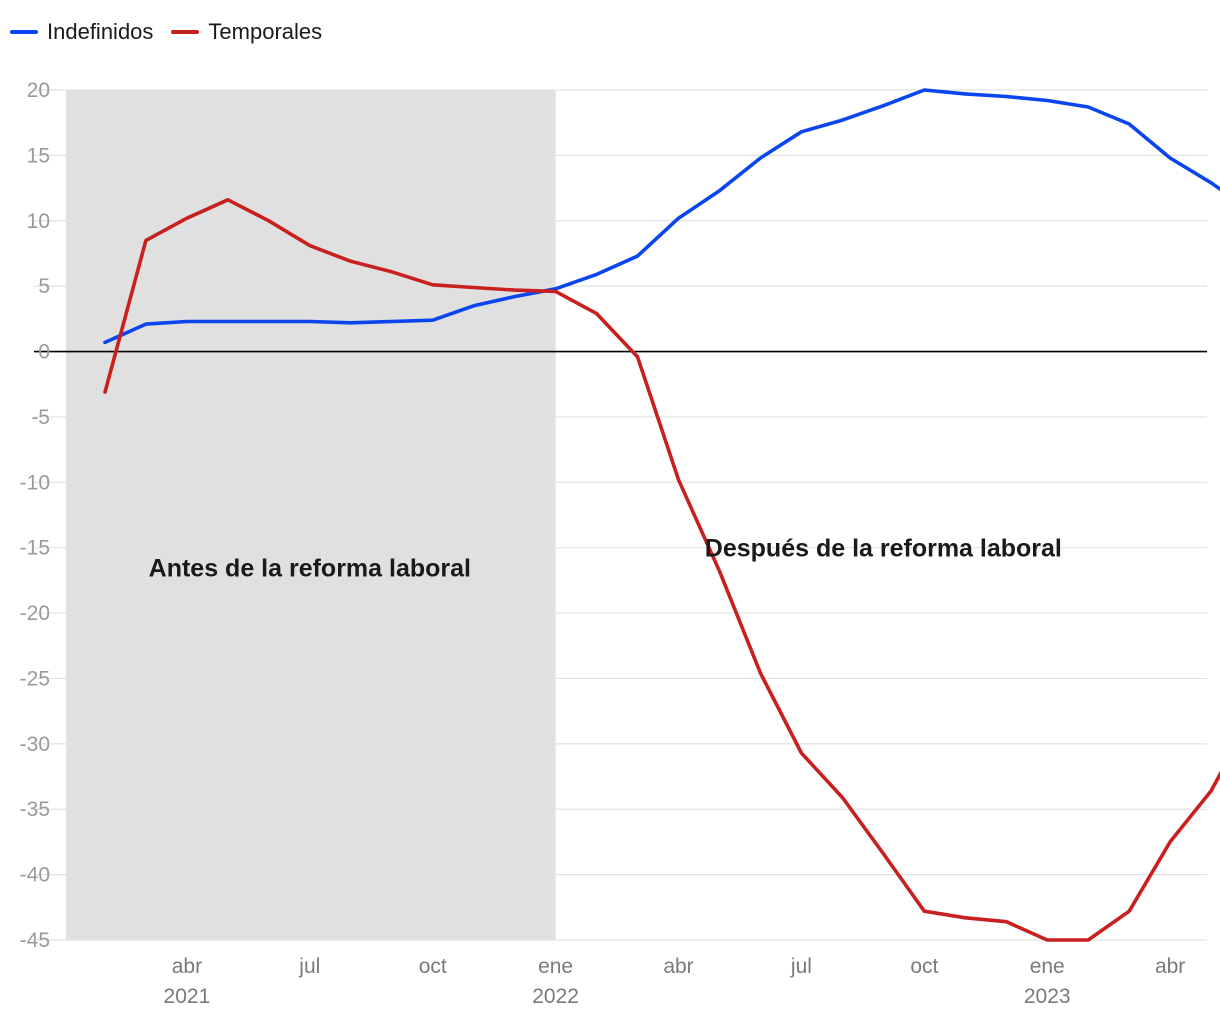 This screenshot has height=1020, width=1220. I want to click on y-tick-label-11: -35, so click(35, 809).